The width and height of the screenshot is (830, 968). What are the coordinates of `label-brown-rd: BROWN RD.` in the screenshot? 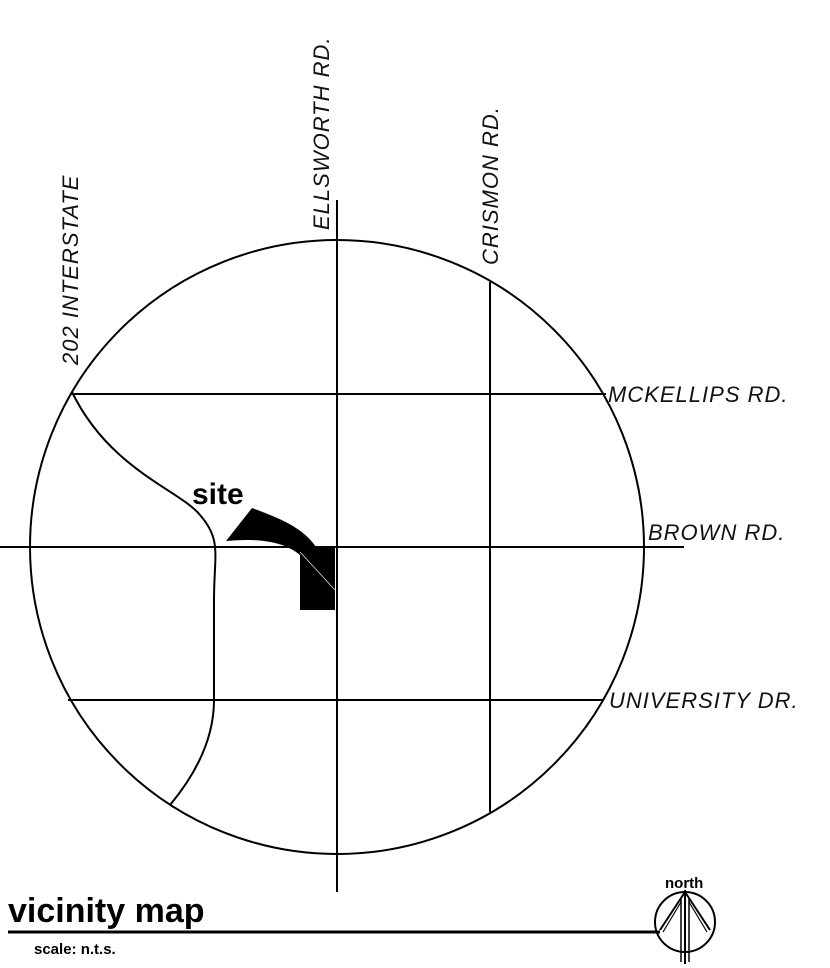 It's located at (716, 532).